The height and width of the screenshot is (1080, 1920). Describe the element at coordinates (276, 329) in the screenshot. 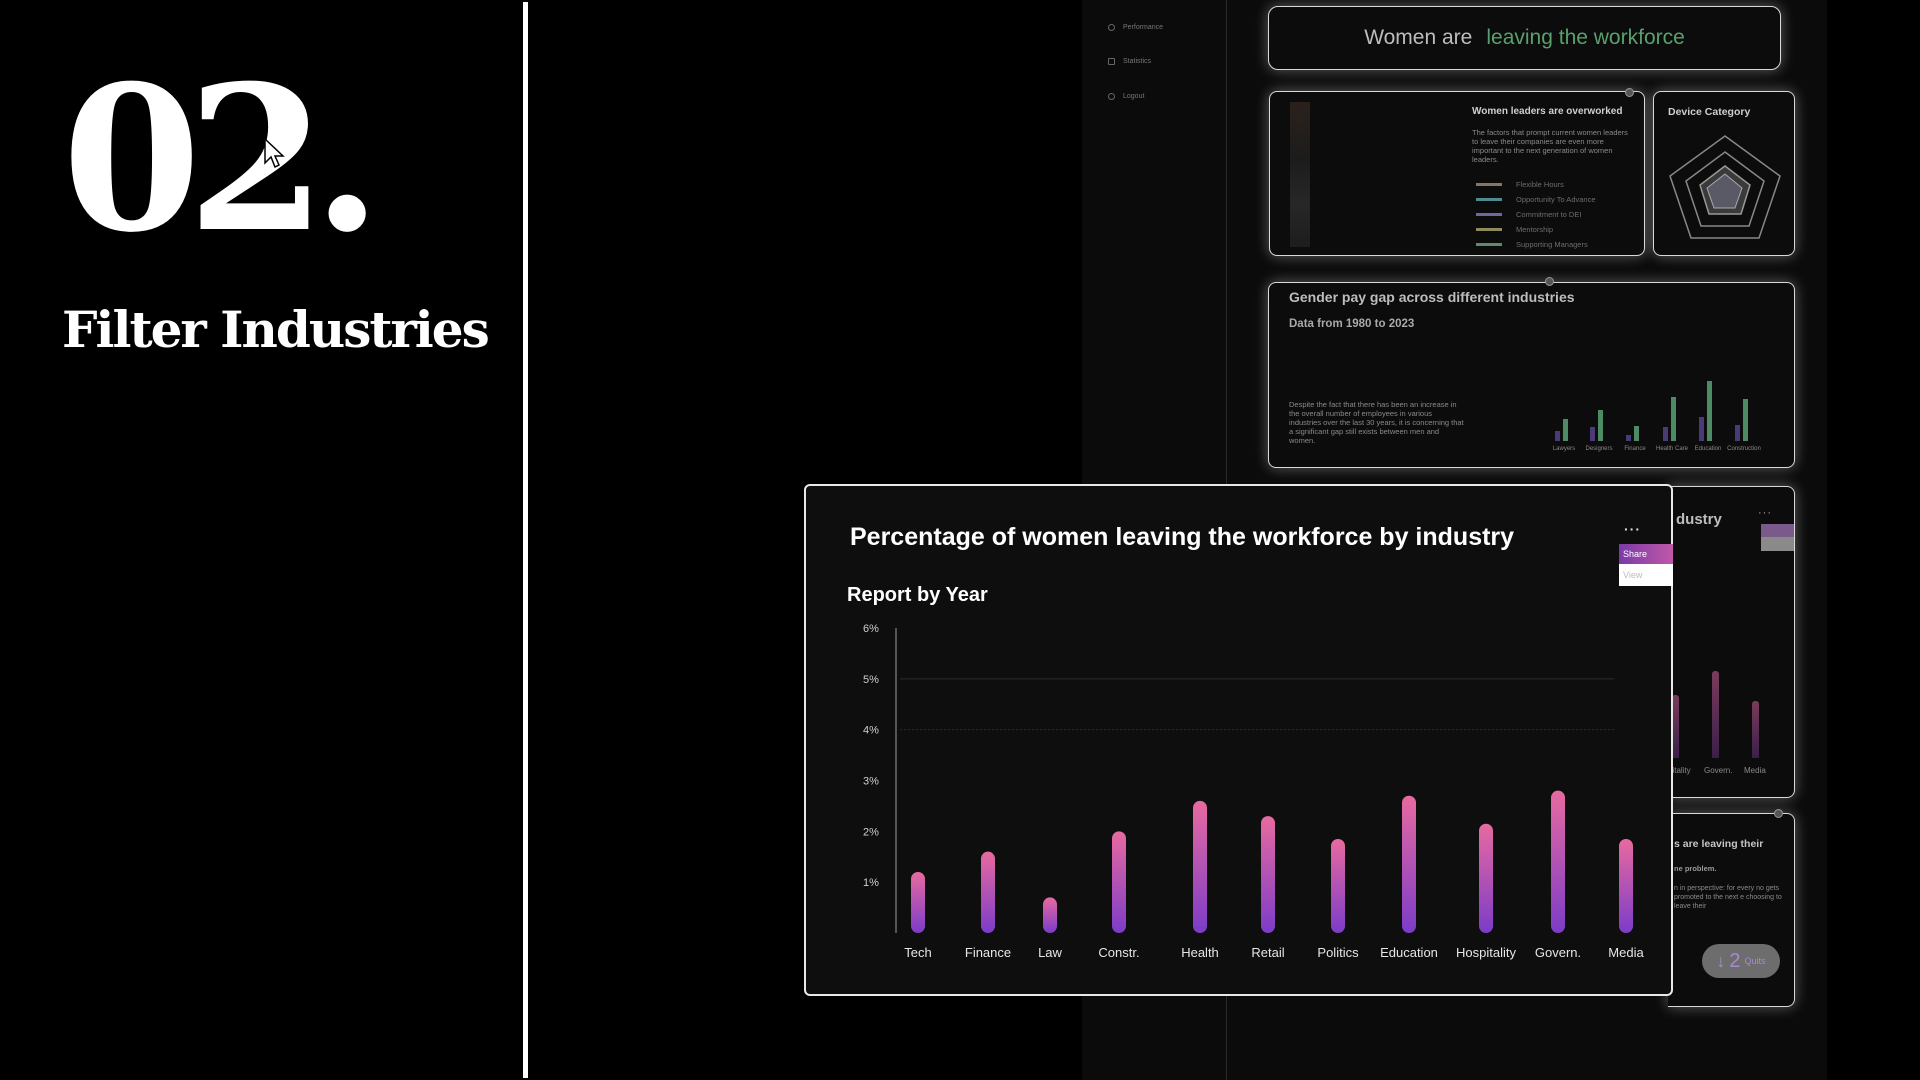

I see `section-title: Filter Industries` at that location.